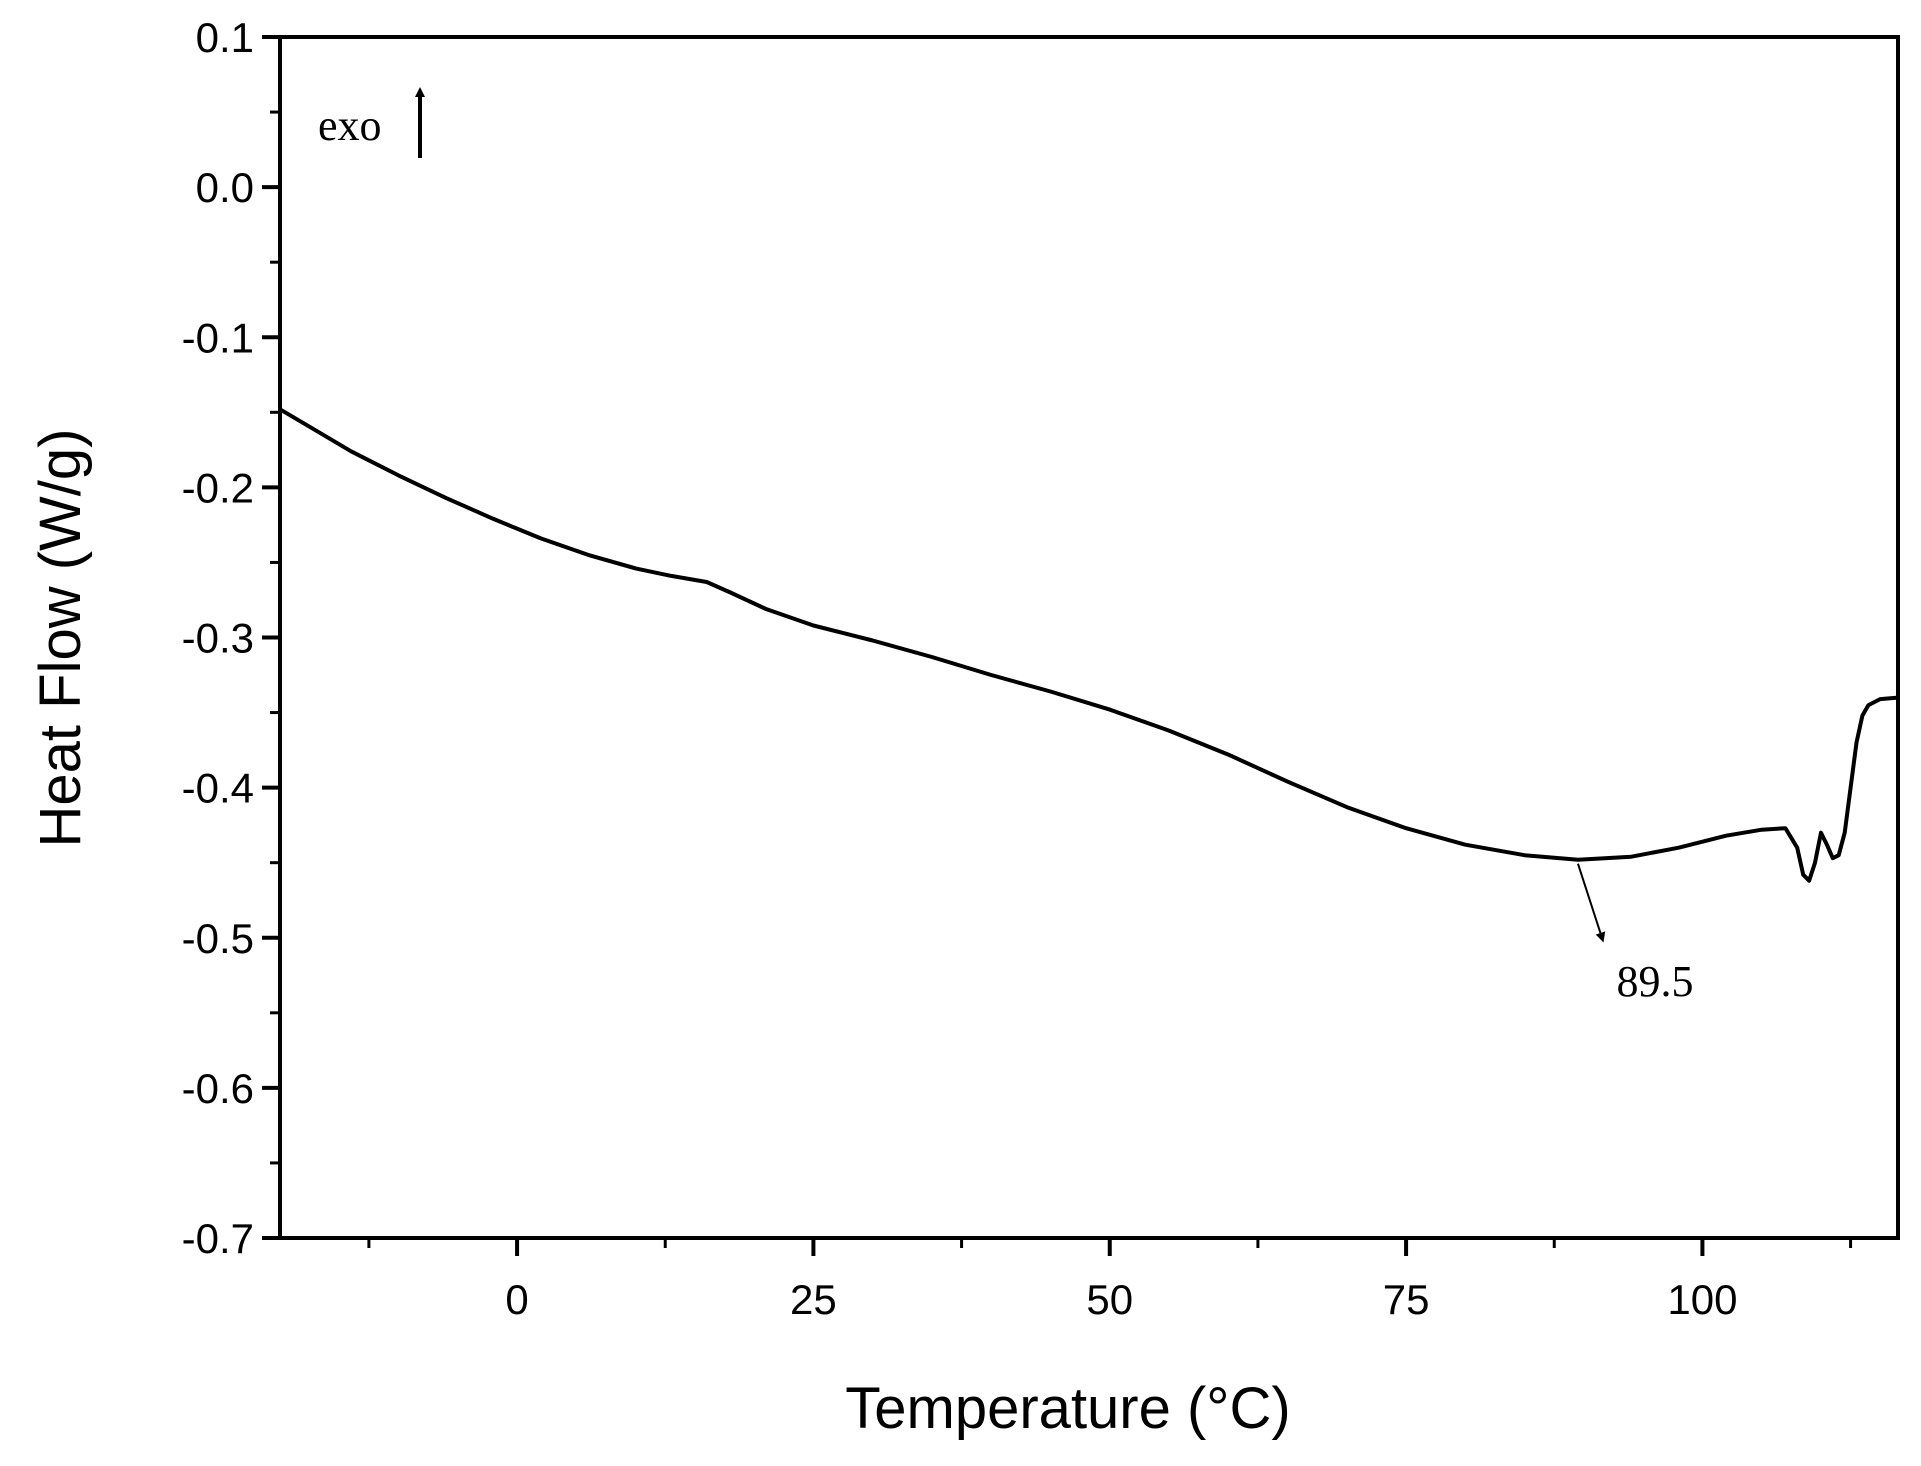 The width and height of the screenshot is (1921, 1466). What do you see at coordinates (225, 187) in the screenshot?
I see `y-tick-label: 0.0` at bounding box center [225, 187].